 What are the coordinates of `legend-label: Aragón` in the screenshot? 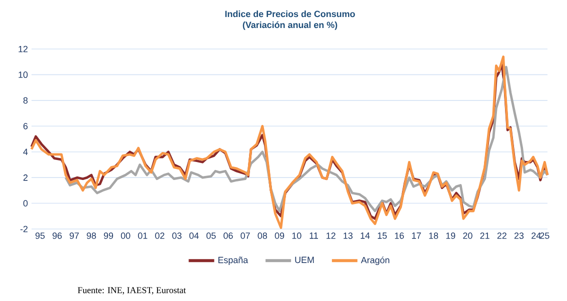 It's located at (375, 261).